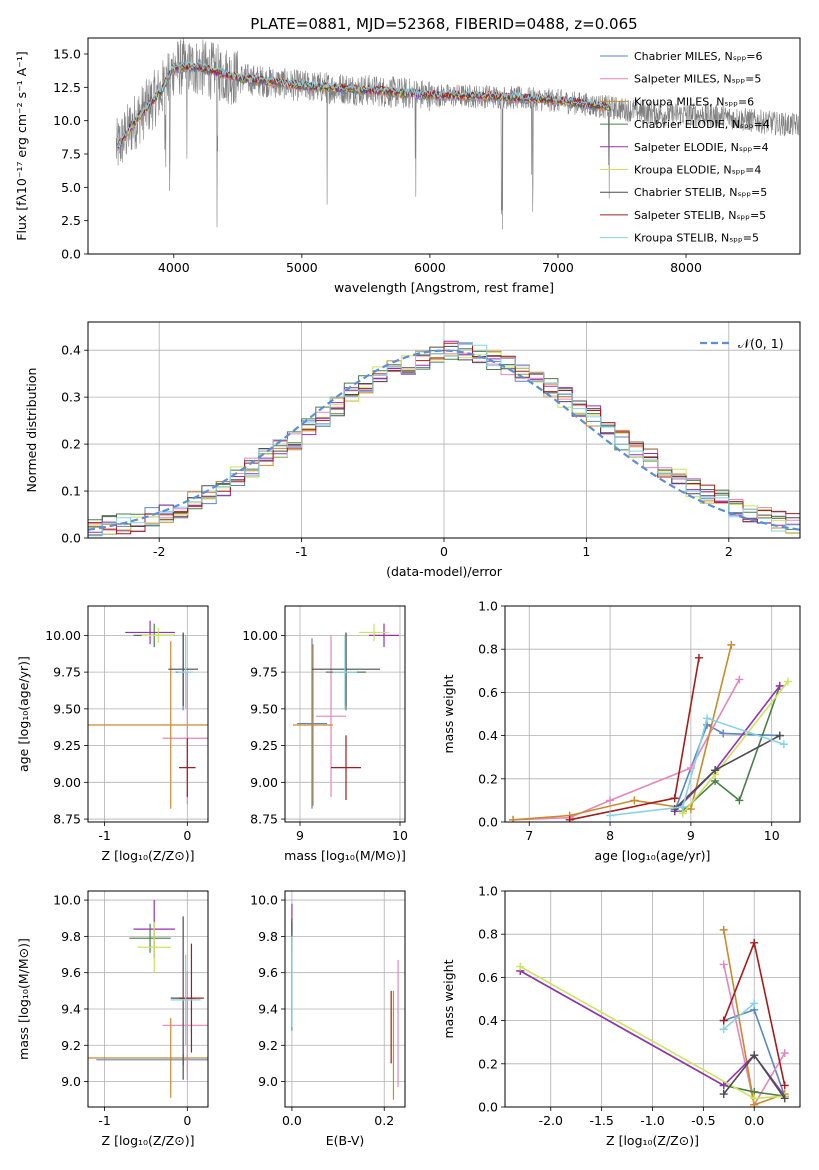 The image size is (819, 1170). I want to click on y-tick-label: 9.0, so click(71, 1081).